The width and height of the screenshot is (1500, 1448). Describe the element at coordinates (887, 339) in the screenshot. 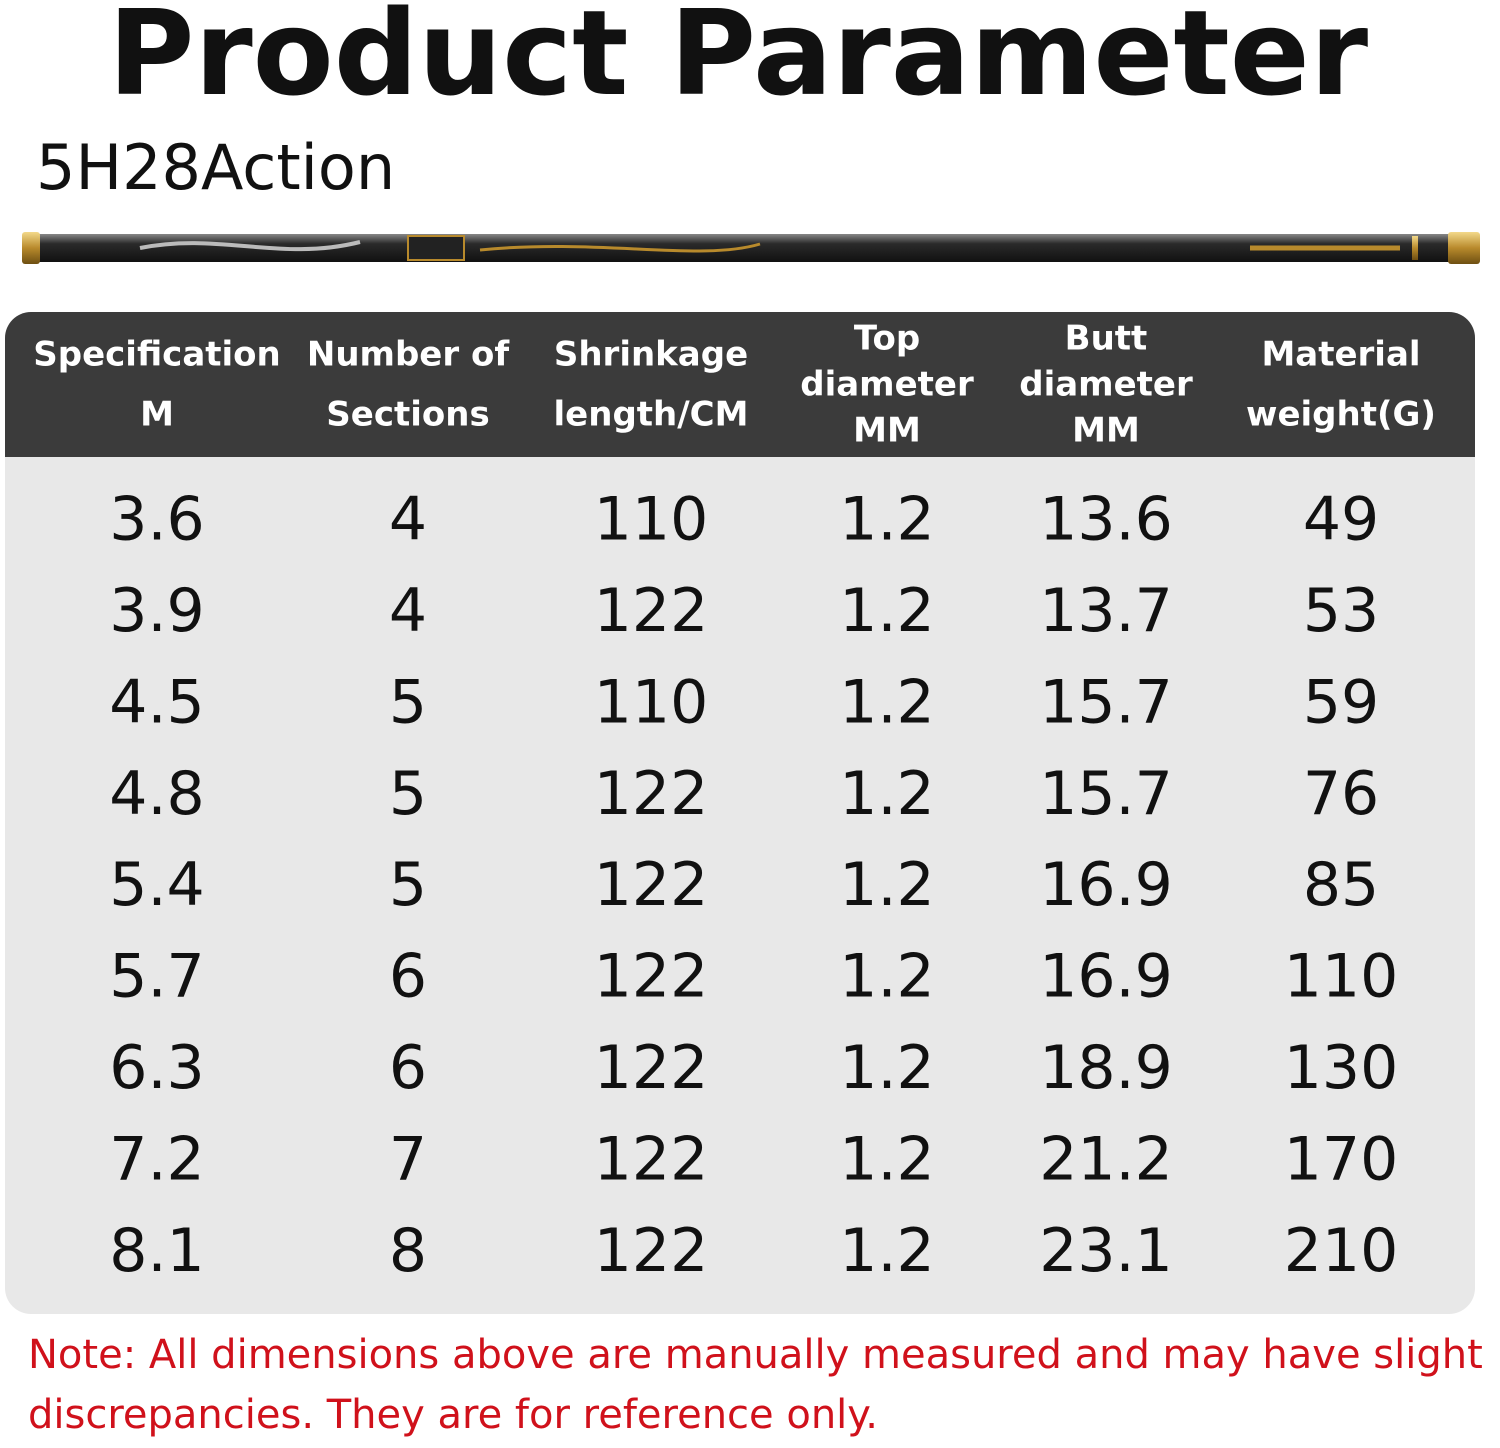

I see `column-header: Top` at that location.